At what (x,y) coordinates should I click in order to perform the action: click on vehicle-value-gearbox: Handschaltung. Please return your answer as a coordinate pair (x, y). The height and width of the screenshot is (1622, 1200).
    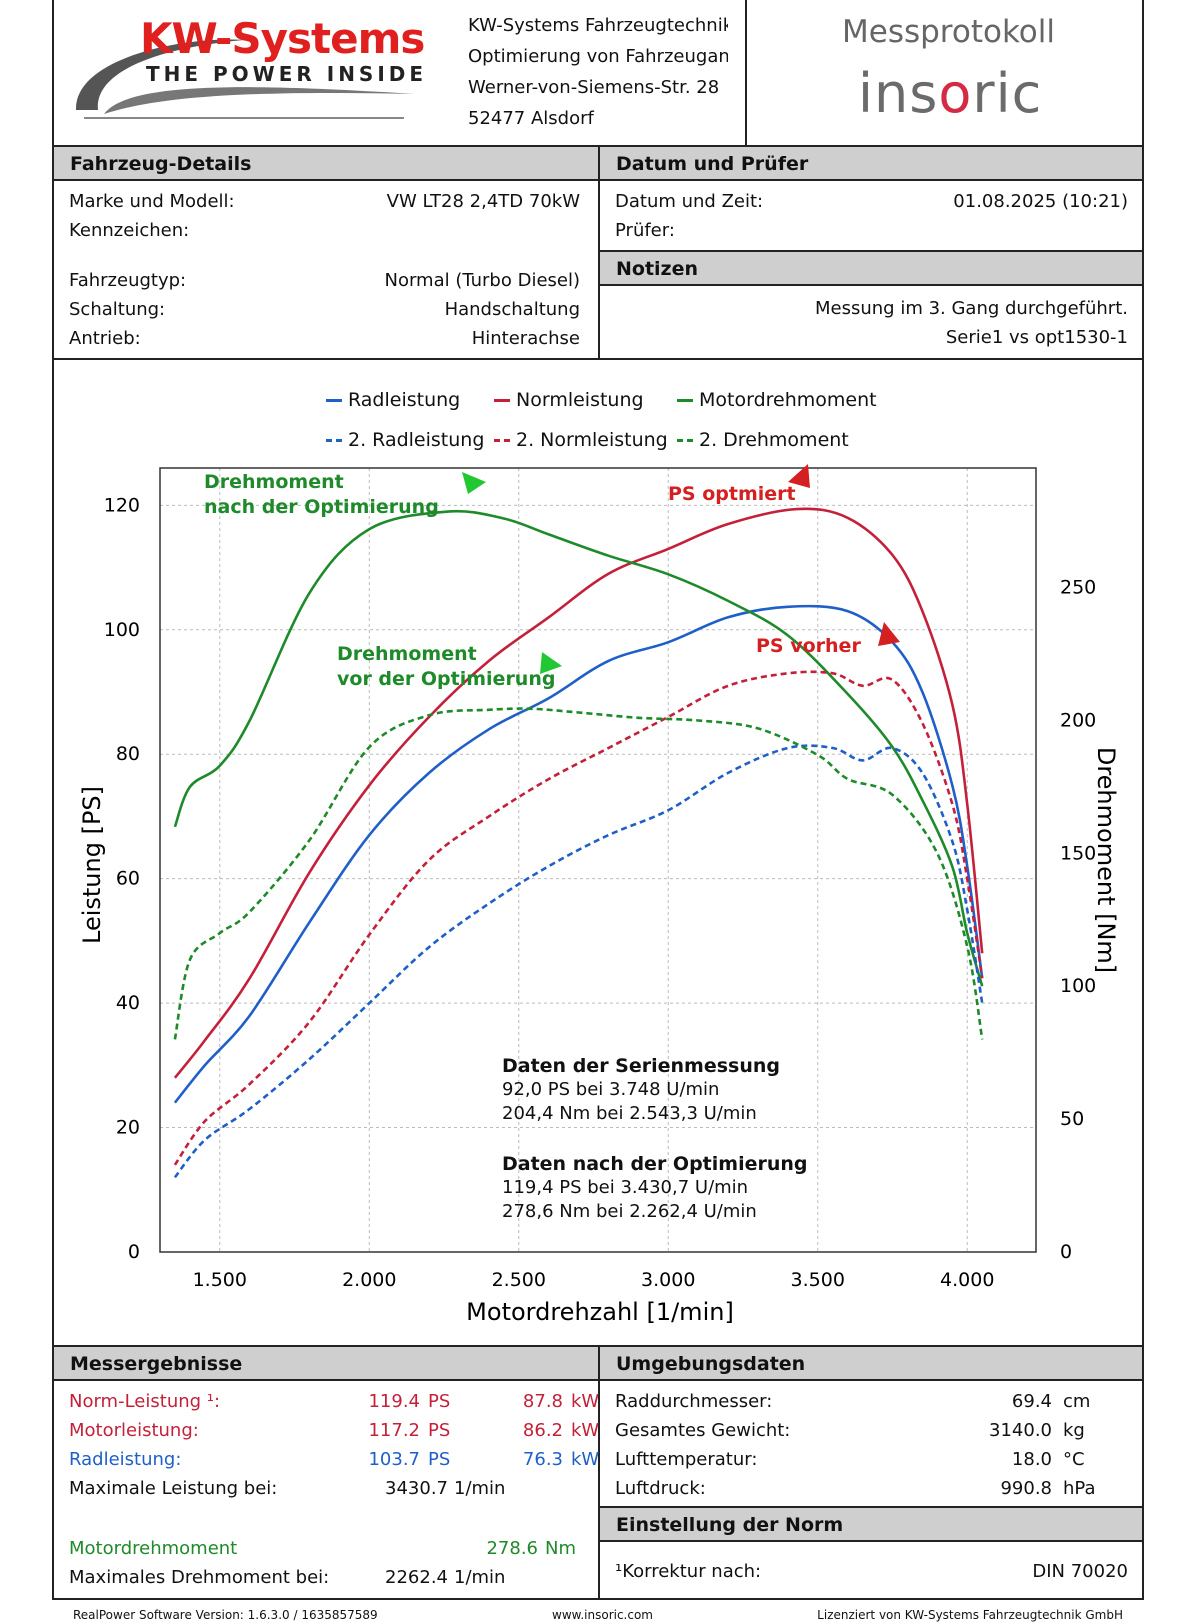
    Looking at the image, I should click on (512, 309).